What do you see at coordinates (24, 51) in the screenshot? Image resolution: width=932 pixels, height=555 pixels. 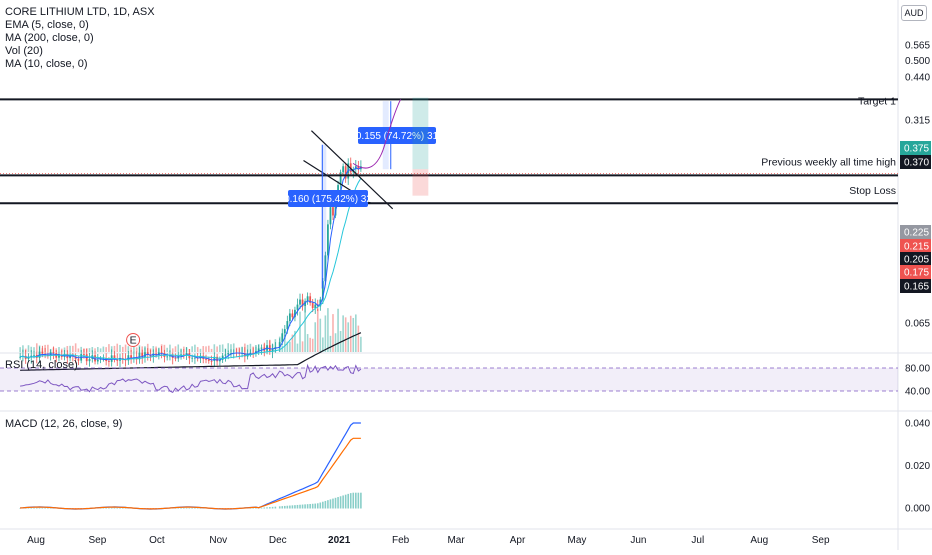 I see `indicator-volume: Vol (20)` at bounding box center [24, 51].